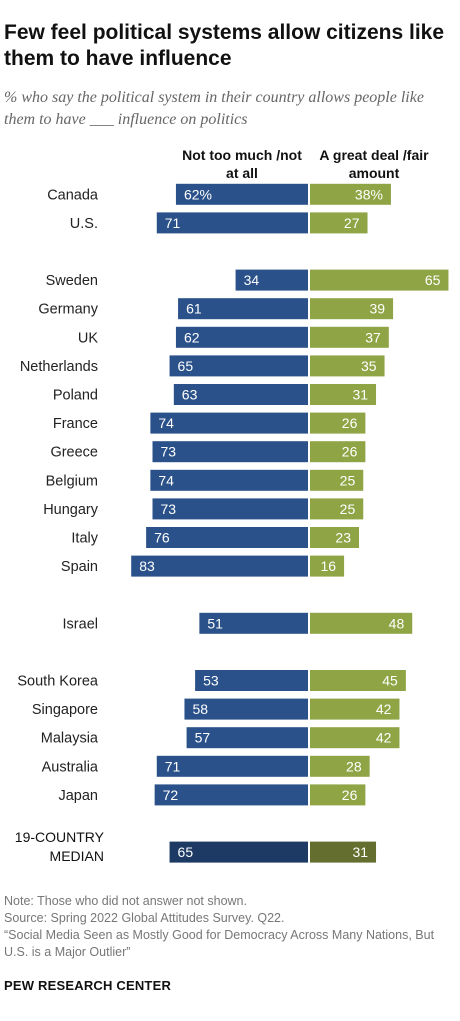  I want to click on category-label: MEDIAN, so click(77, 856).